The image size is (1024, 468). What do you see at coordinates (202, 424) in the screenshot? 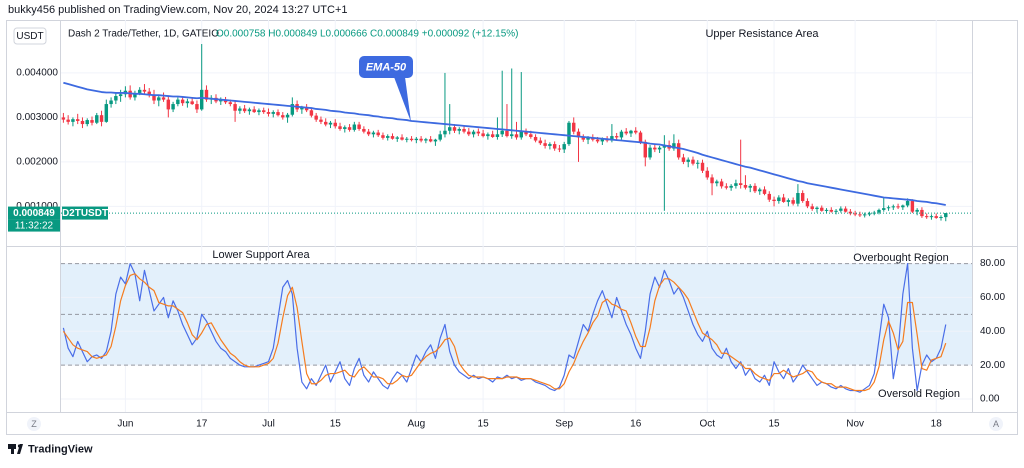
I see `x-tick-label: 17` at bounding box center [202, 424].